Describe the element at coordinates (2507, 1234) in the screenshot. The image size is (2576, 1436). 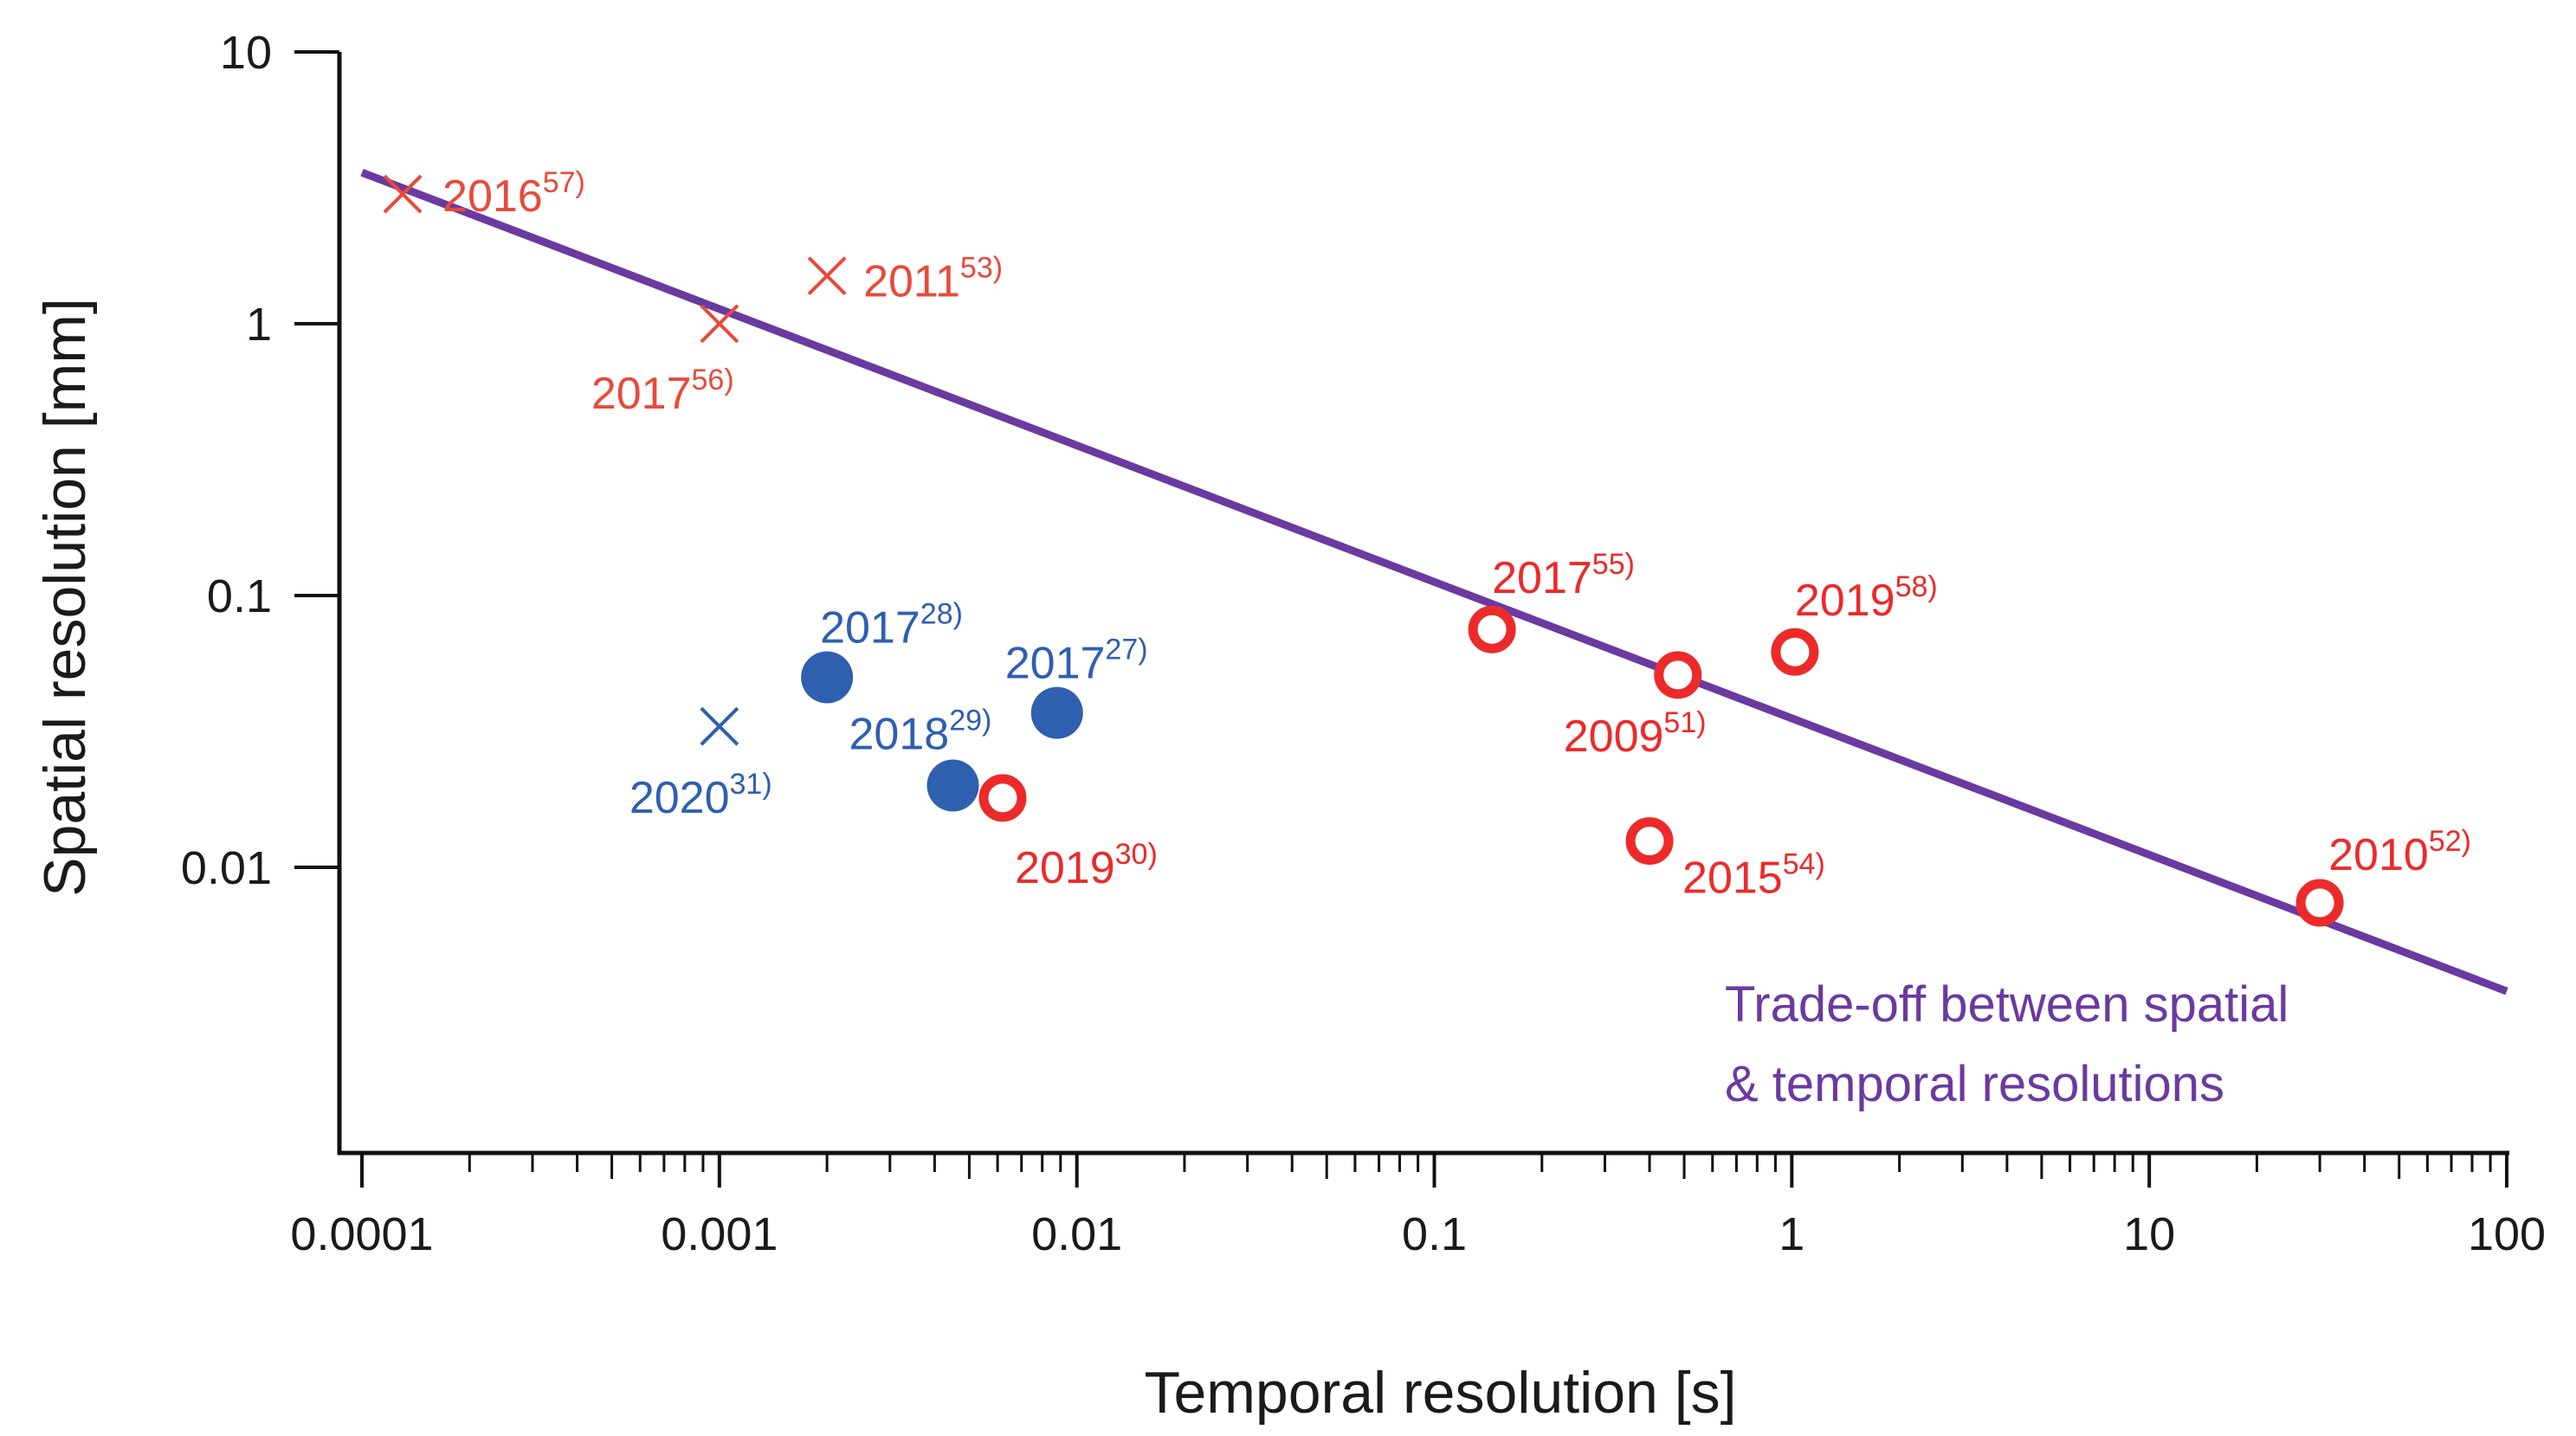
I see `x-tick-label: 100` at that location.